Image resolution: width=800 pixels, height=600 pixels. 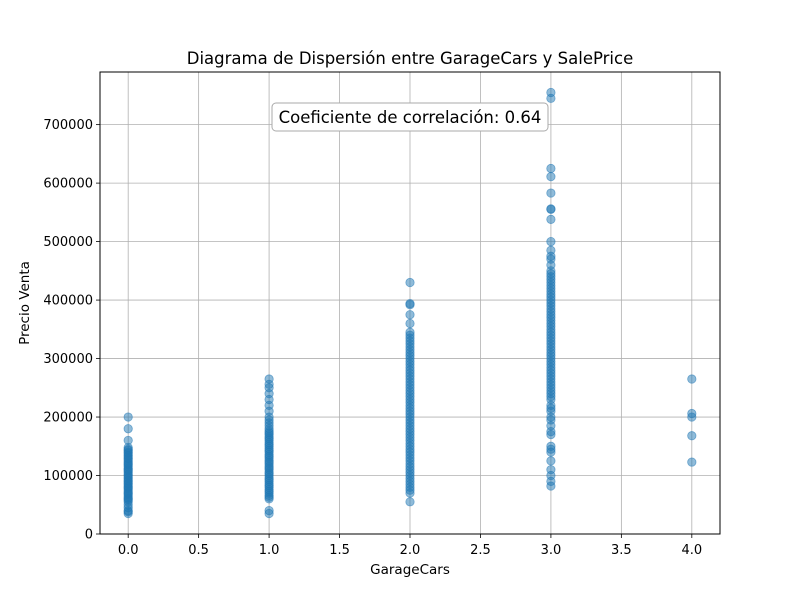 What do you see at coordinates (68, 359) in the screenshot?
I see `y-tick-label: 300000` at bounding box center [68, 359].